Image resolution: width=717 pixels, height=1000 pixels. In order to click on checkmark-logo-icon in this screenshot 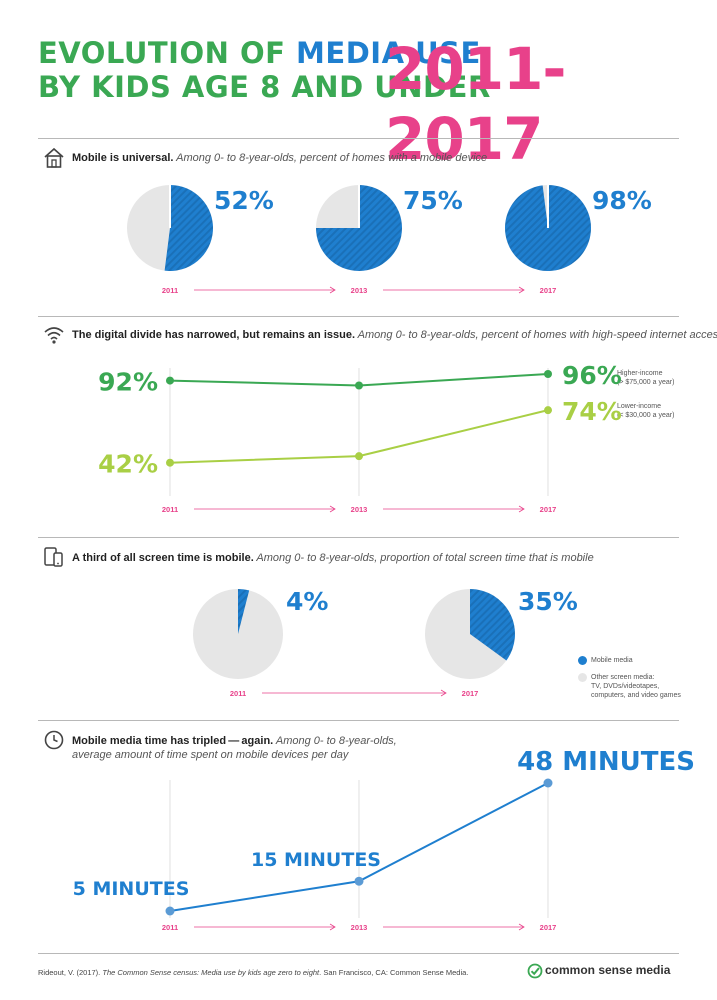, I will do `click(535, 971)`.